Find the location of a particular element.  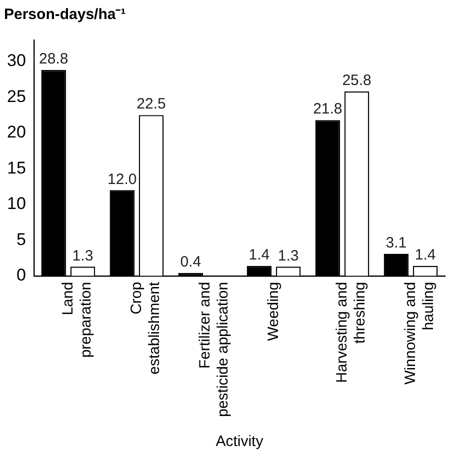

x-axis-title: Activity is located at coordinates (240, 441).